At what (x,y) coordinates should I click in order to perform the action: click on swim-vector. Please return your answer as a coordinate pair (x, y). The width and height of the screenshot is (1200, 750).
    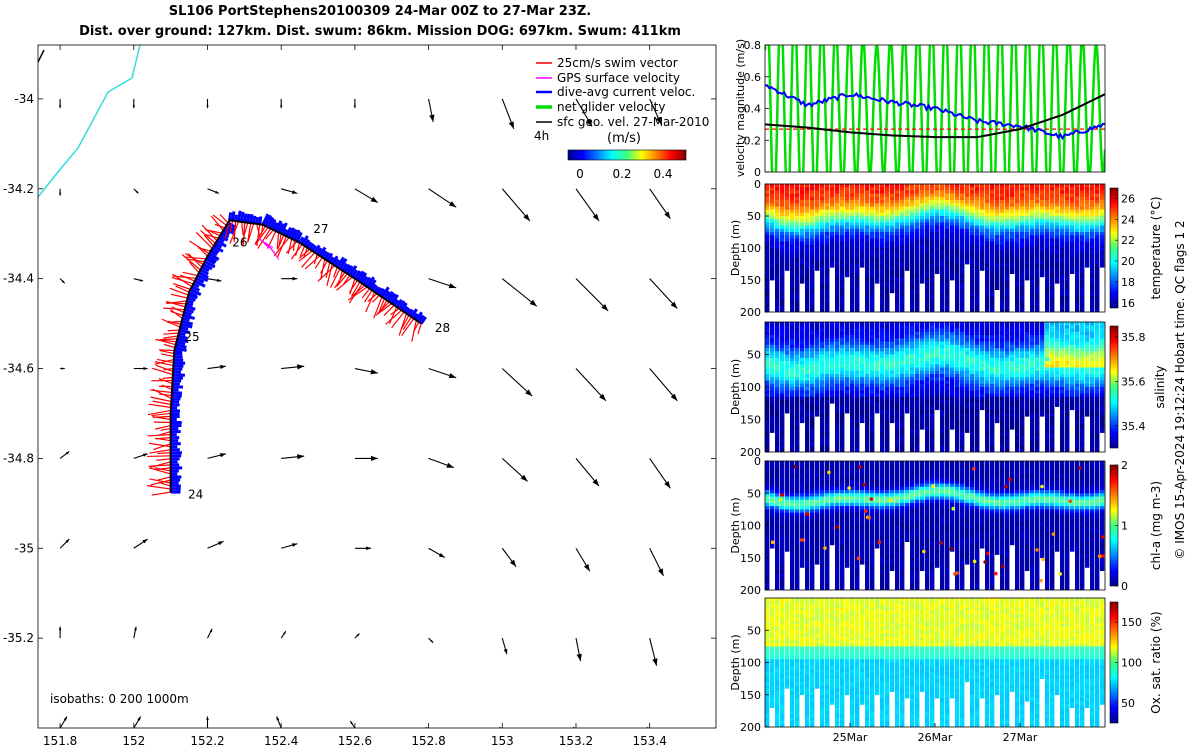
    Looking at the image, I should click on (165, 429).